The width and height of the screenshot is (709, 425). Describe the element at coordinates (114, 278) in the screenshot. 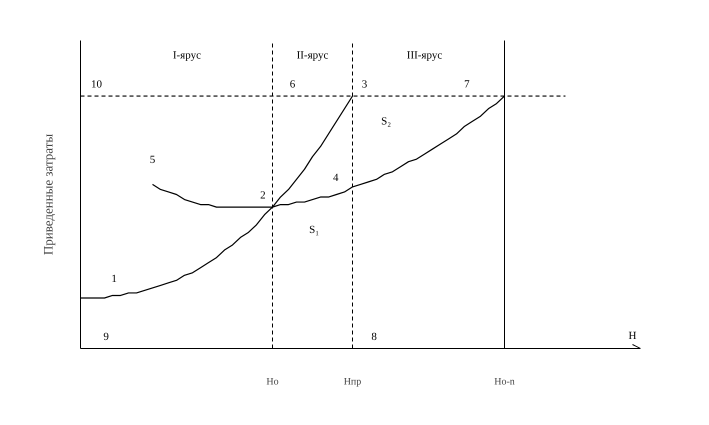

I see `annotation: 1` at that location.